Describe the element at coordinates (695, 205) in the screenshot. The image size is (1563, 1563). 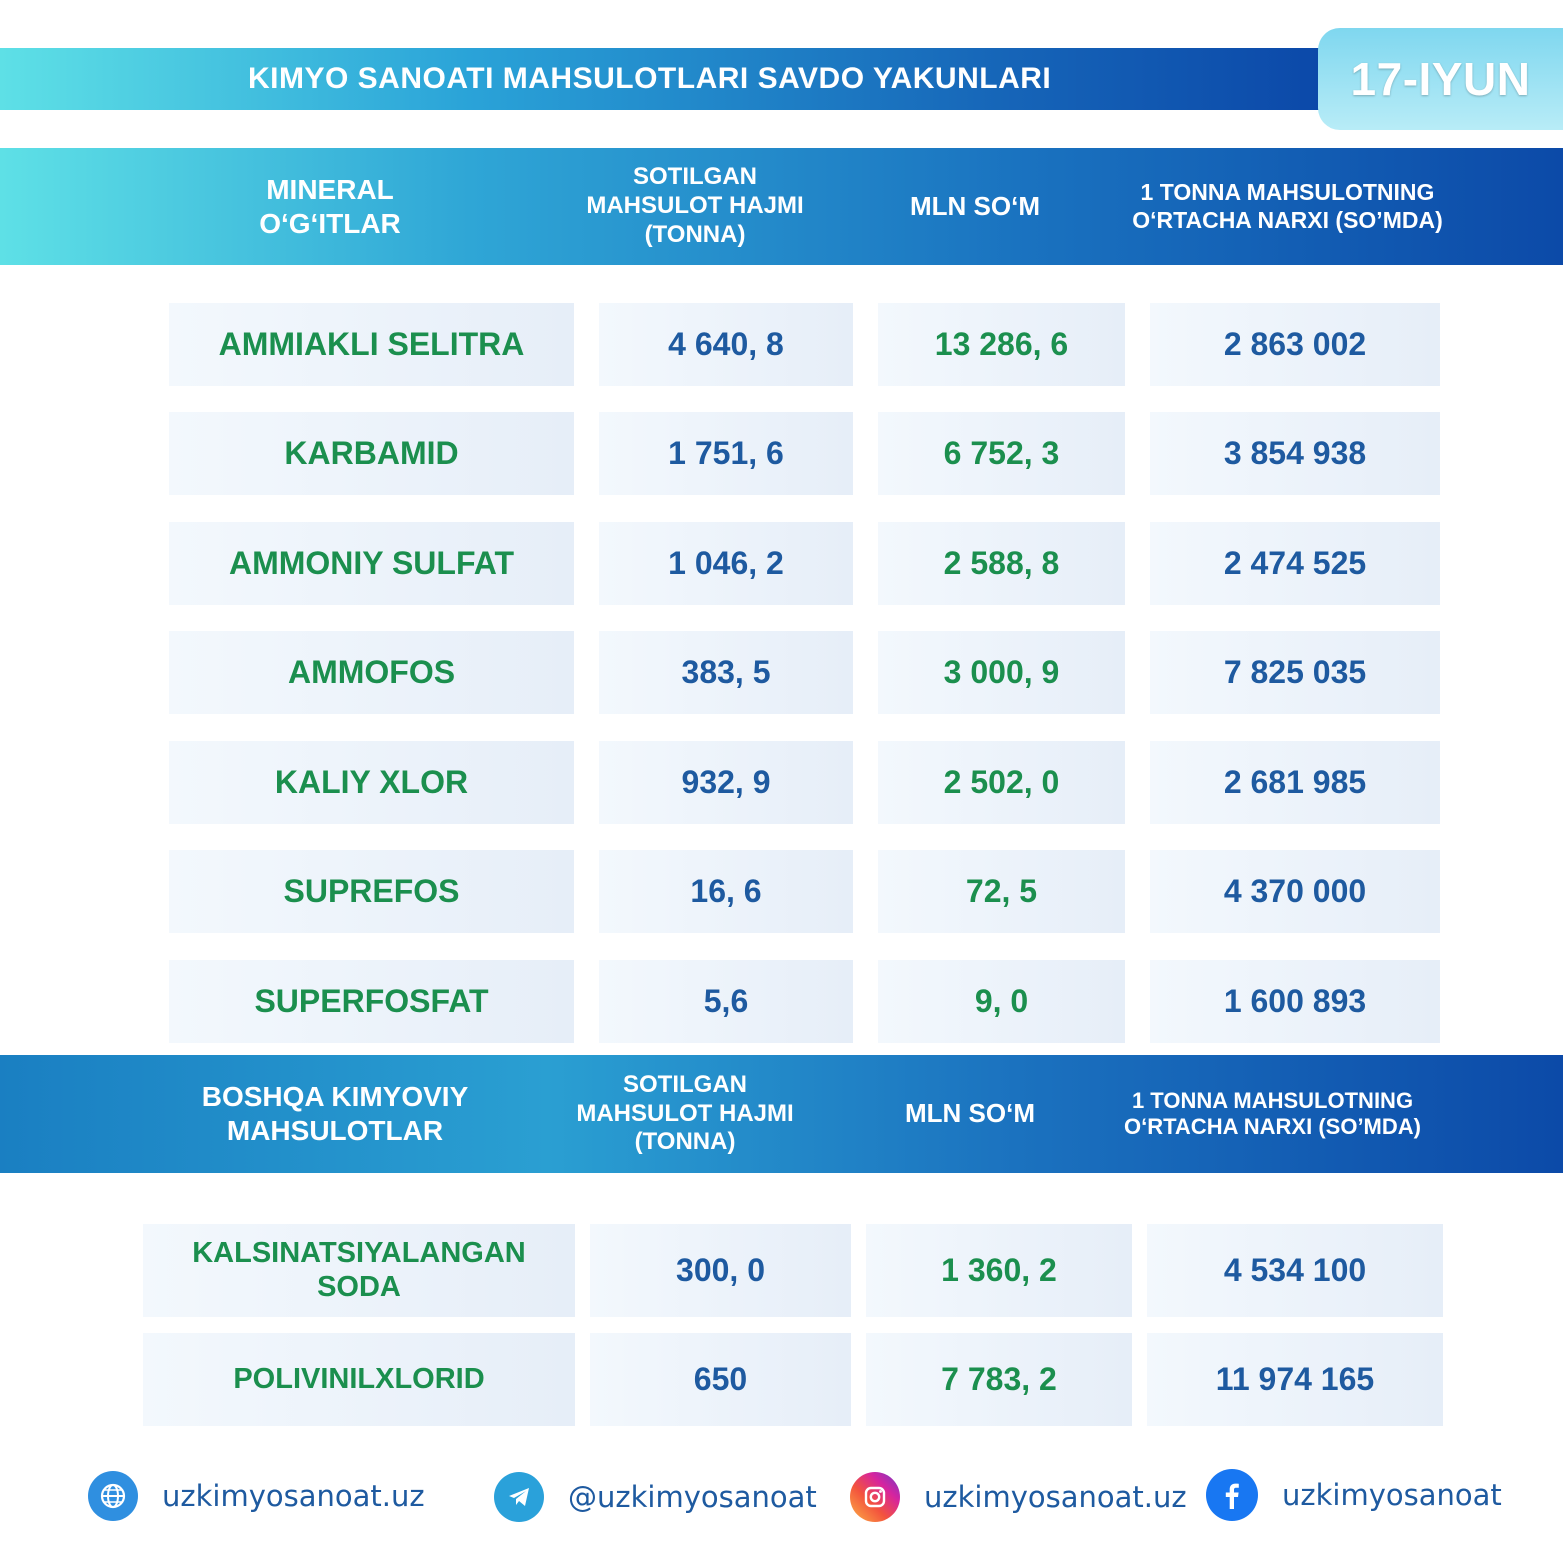
I see `mineral-col-volume-header: SOTILGAN MAHSULOT HAJMI (TONNA)` at that location.